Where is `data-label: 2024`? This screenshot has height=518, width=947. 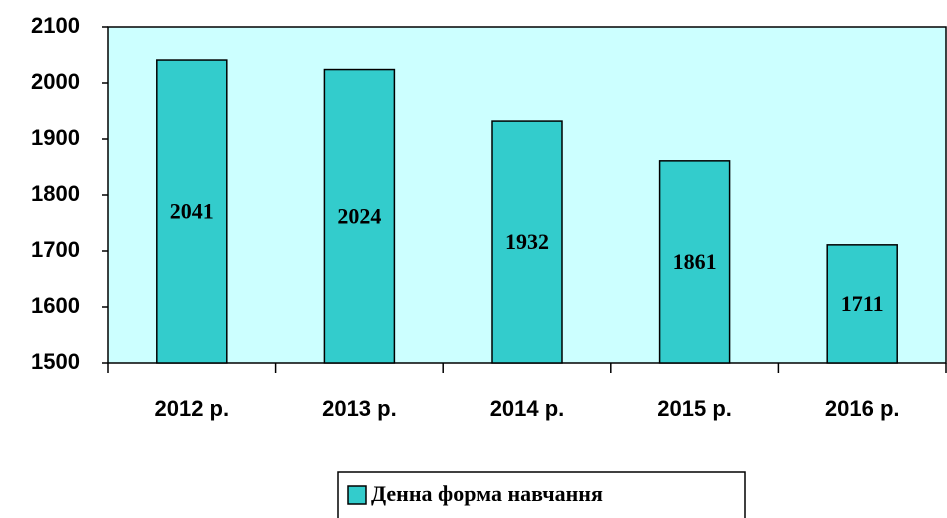
data-label: 2024 is located at coordinates (359, 215).